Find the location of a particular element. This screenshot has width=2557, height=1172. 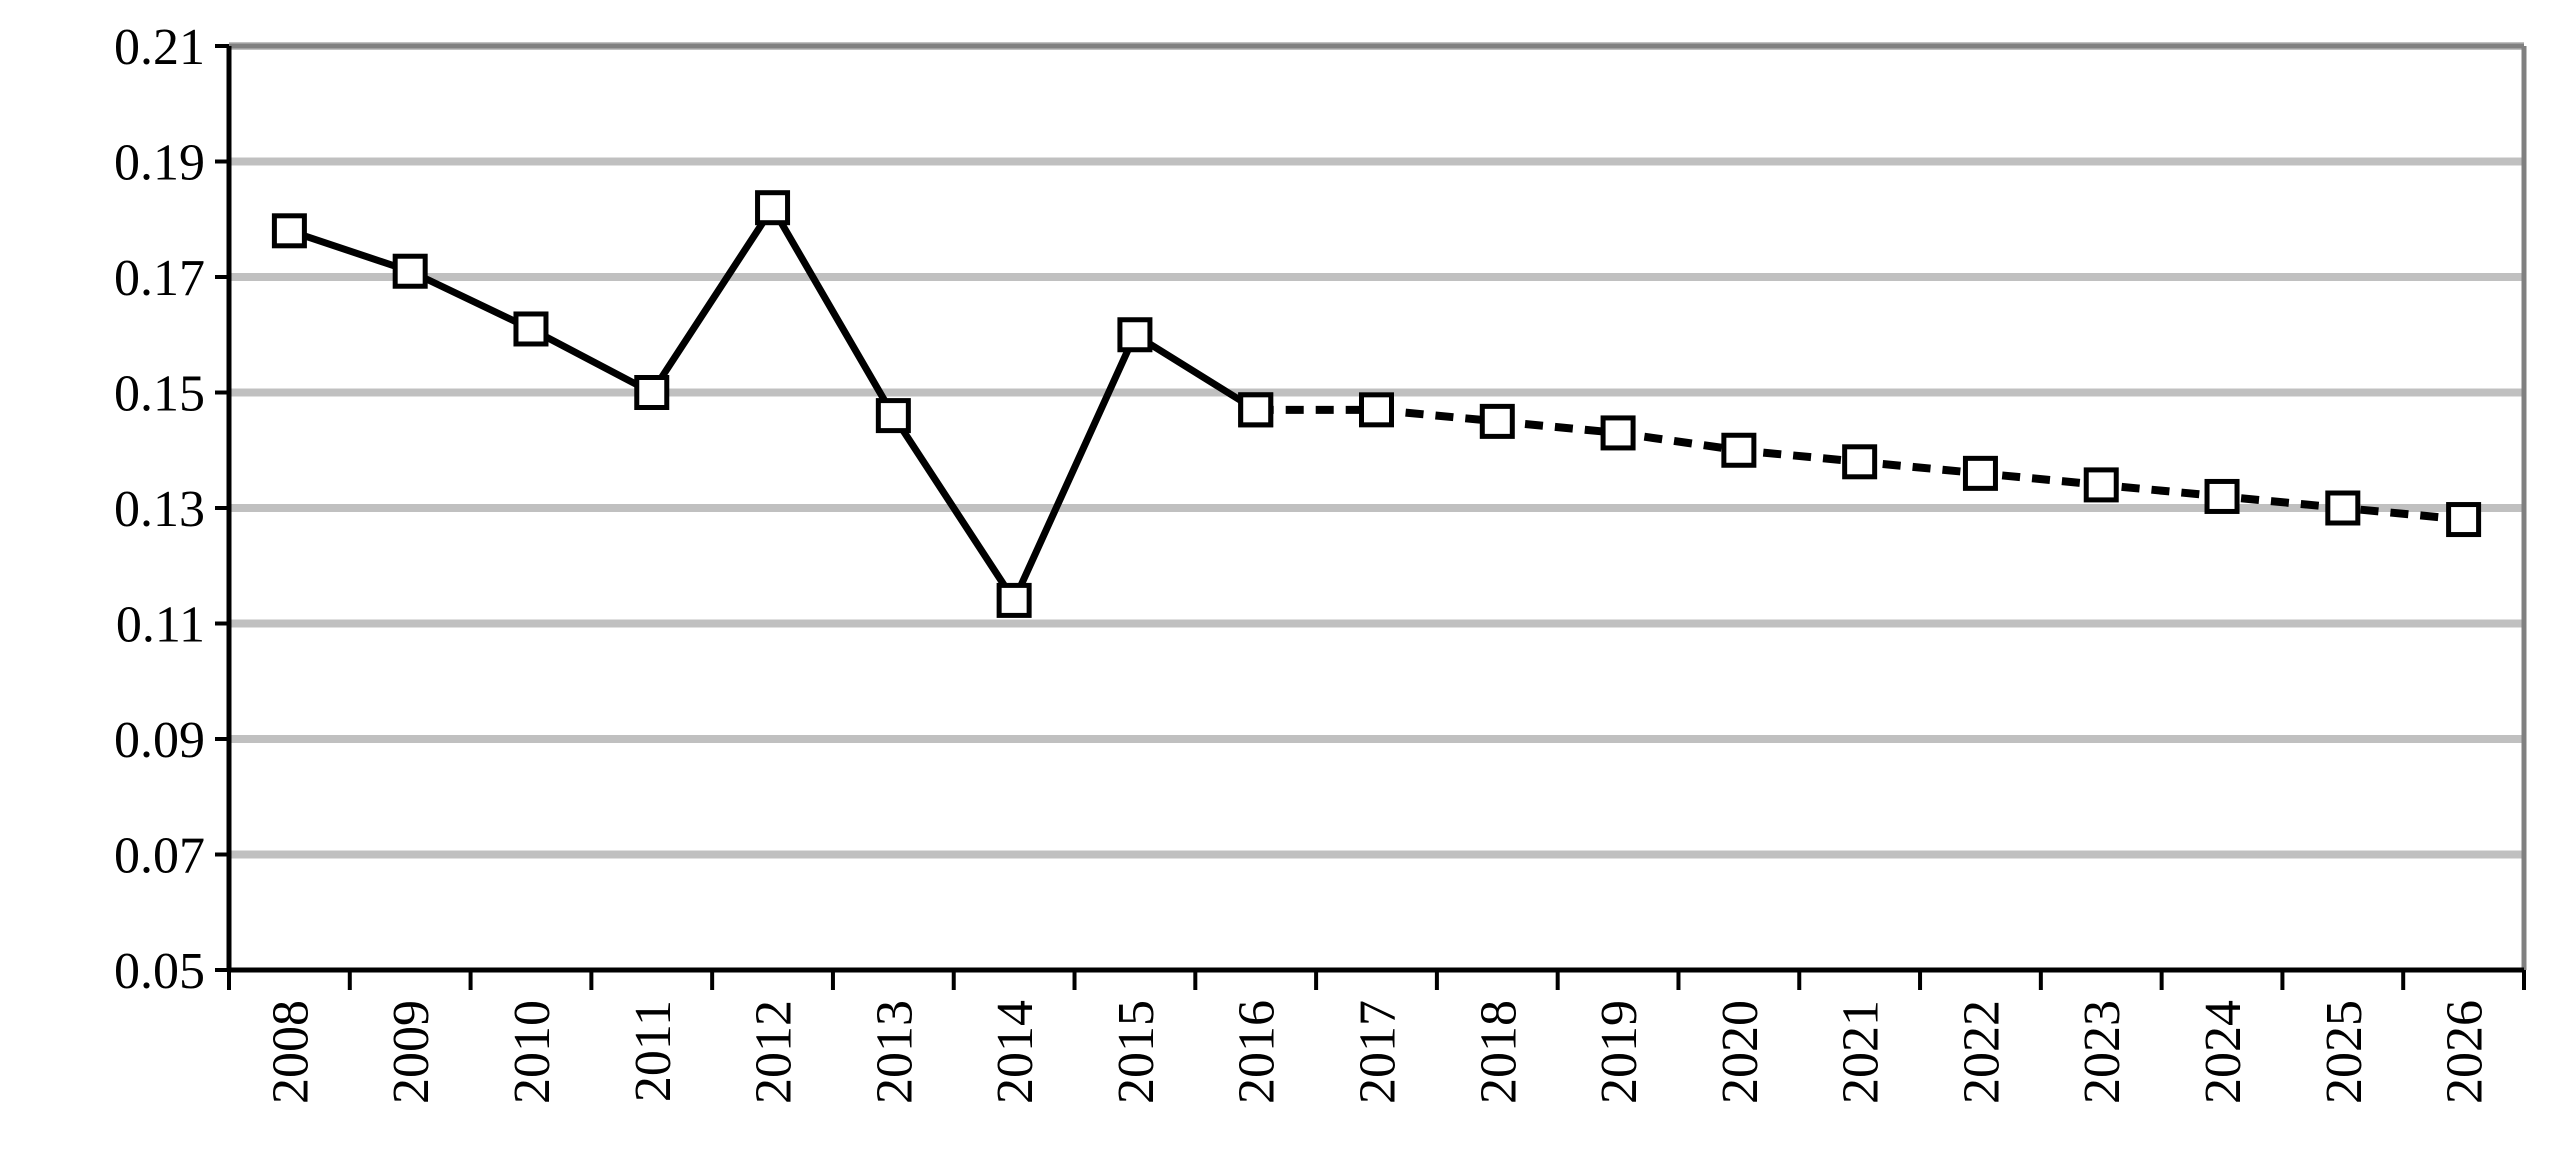

x-tick-label: 2008 is located at coordinates (290, 1052).